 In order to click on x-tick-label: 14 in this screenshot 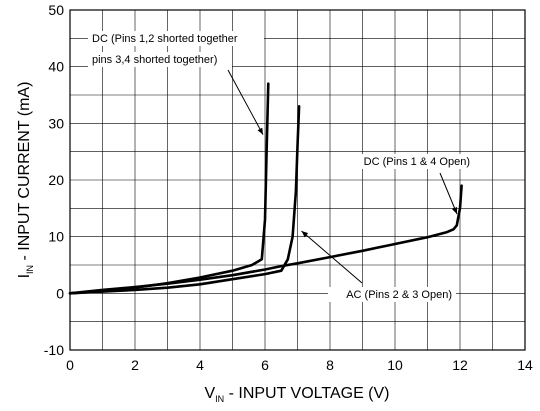, I will do `click(525, 365)`.